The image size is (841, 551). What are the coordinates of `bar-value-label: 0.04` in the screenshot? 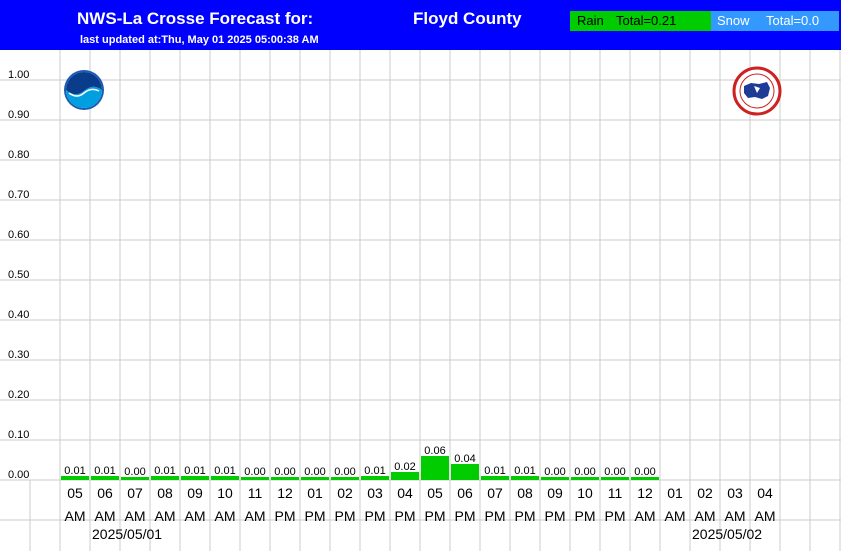 It's located at (464, 459).